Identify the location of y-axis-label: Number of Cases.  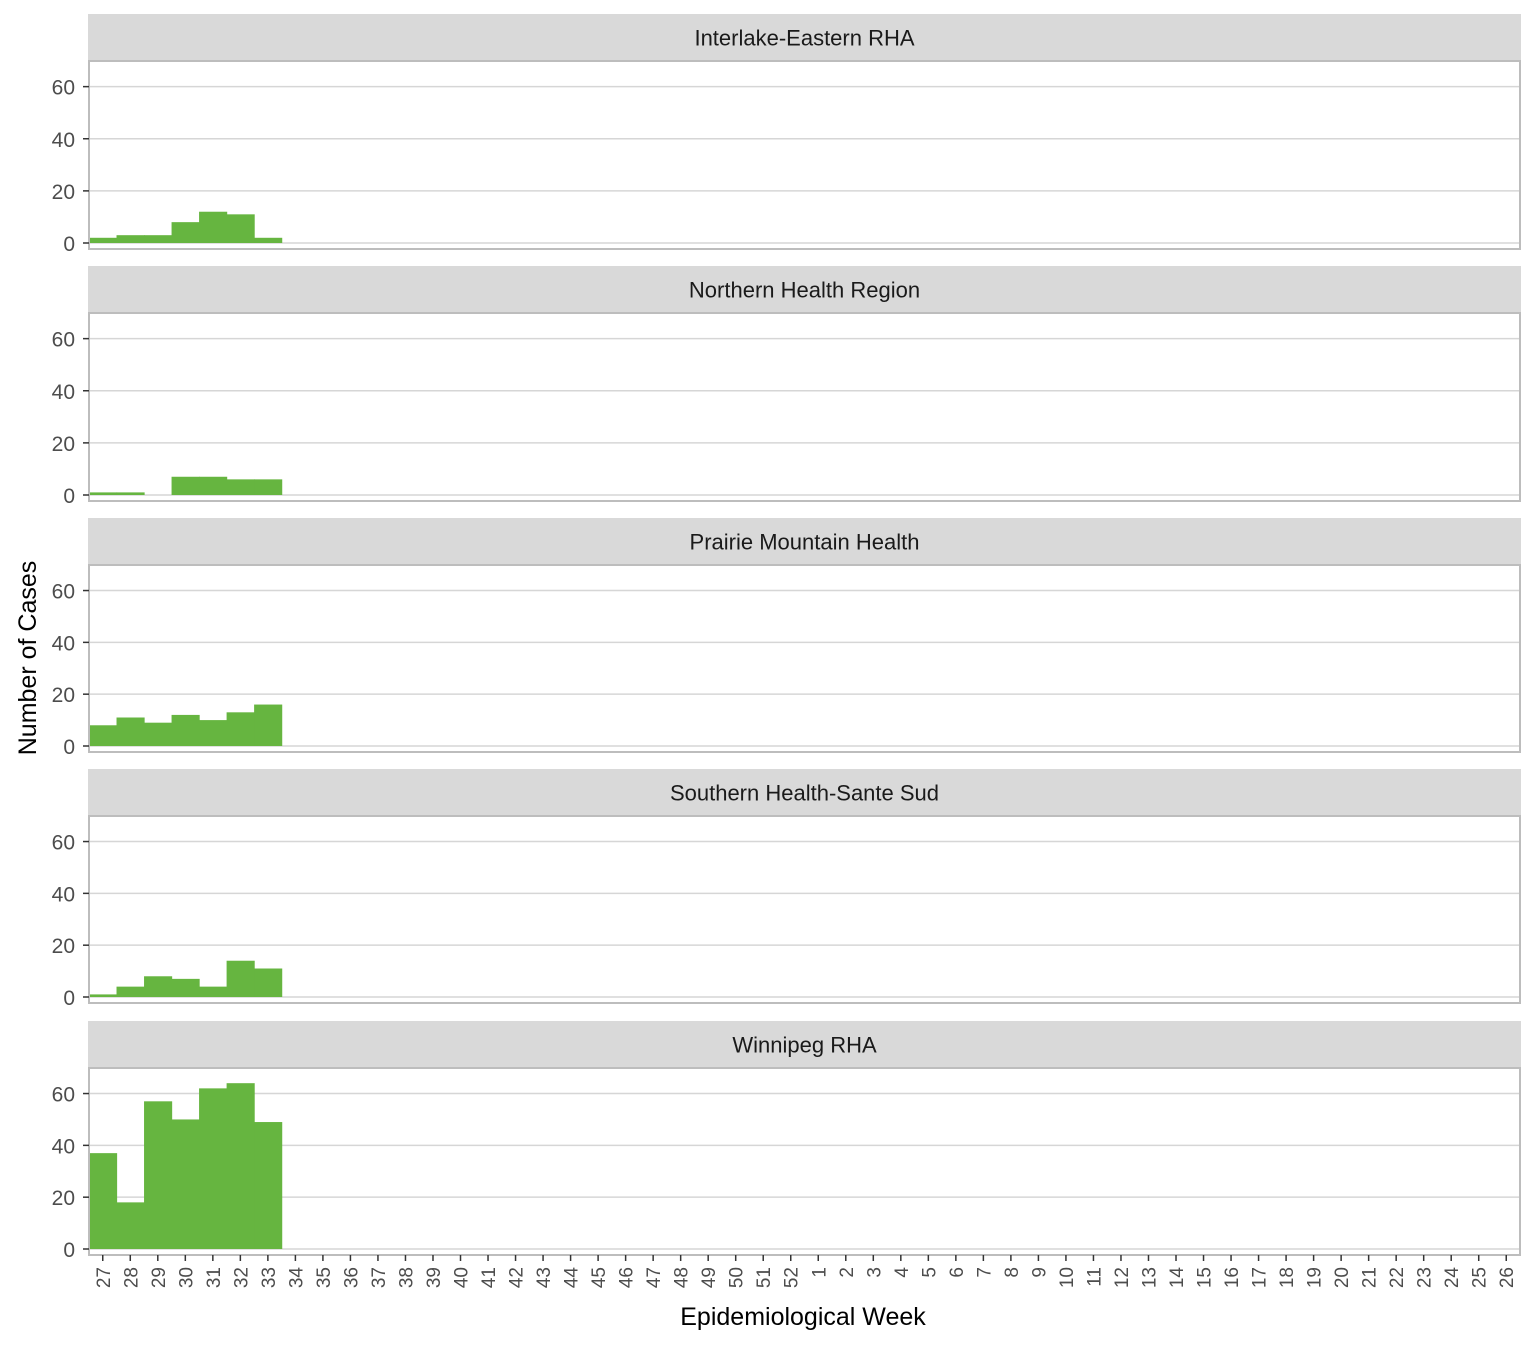
(28, 658).